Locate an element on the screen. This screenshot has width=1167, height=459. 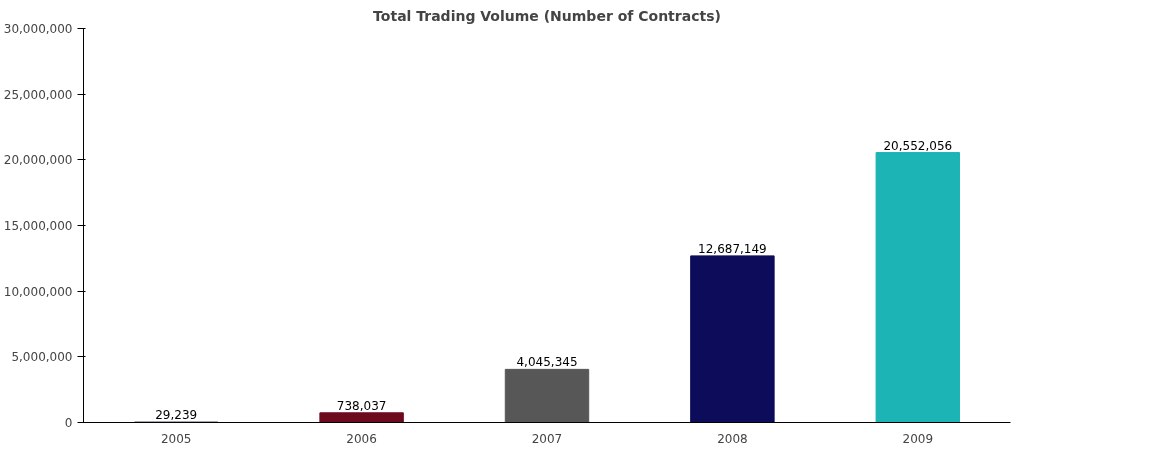
data-label: 12,687,149 is located at coordinates (732, 248).